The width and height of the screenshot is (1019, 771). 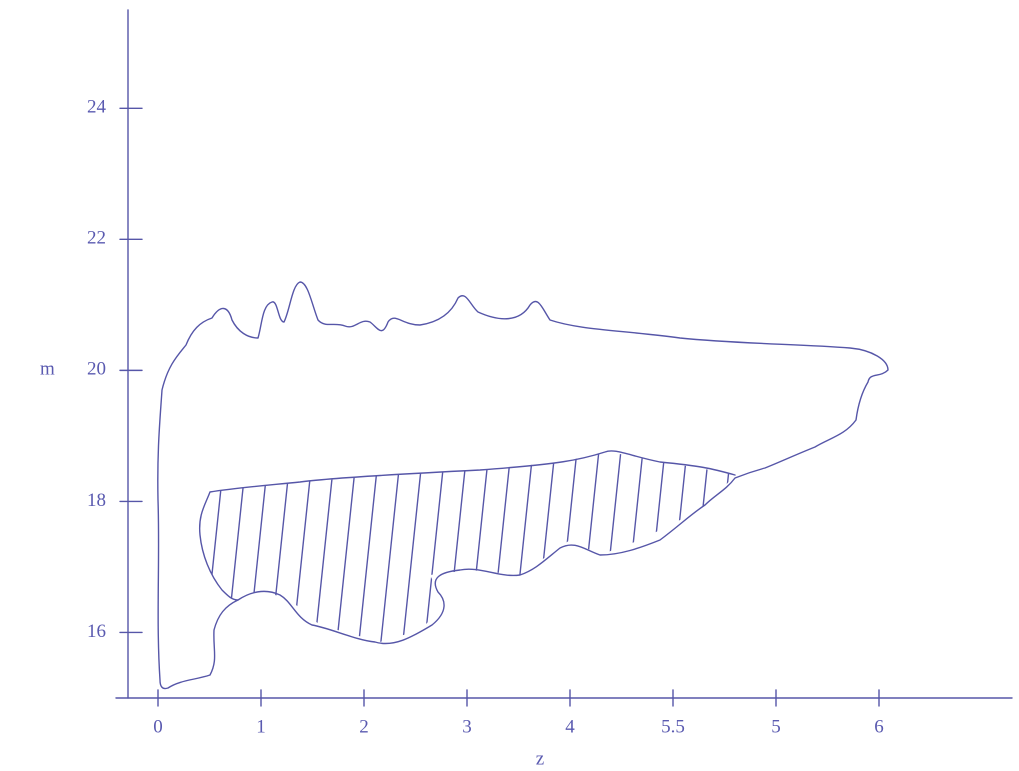 What do you see at coordinates (96, 631) in the screenshot?
I see `y-tick-label: 16` at bounding box center [96, 631].